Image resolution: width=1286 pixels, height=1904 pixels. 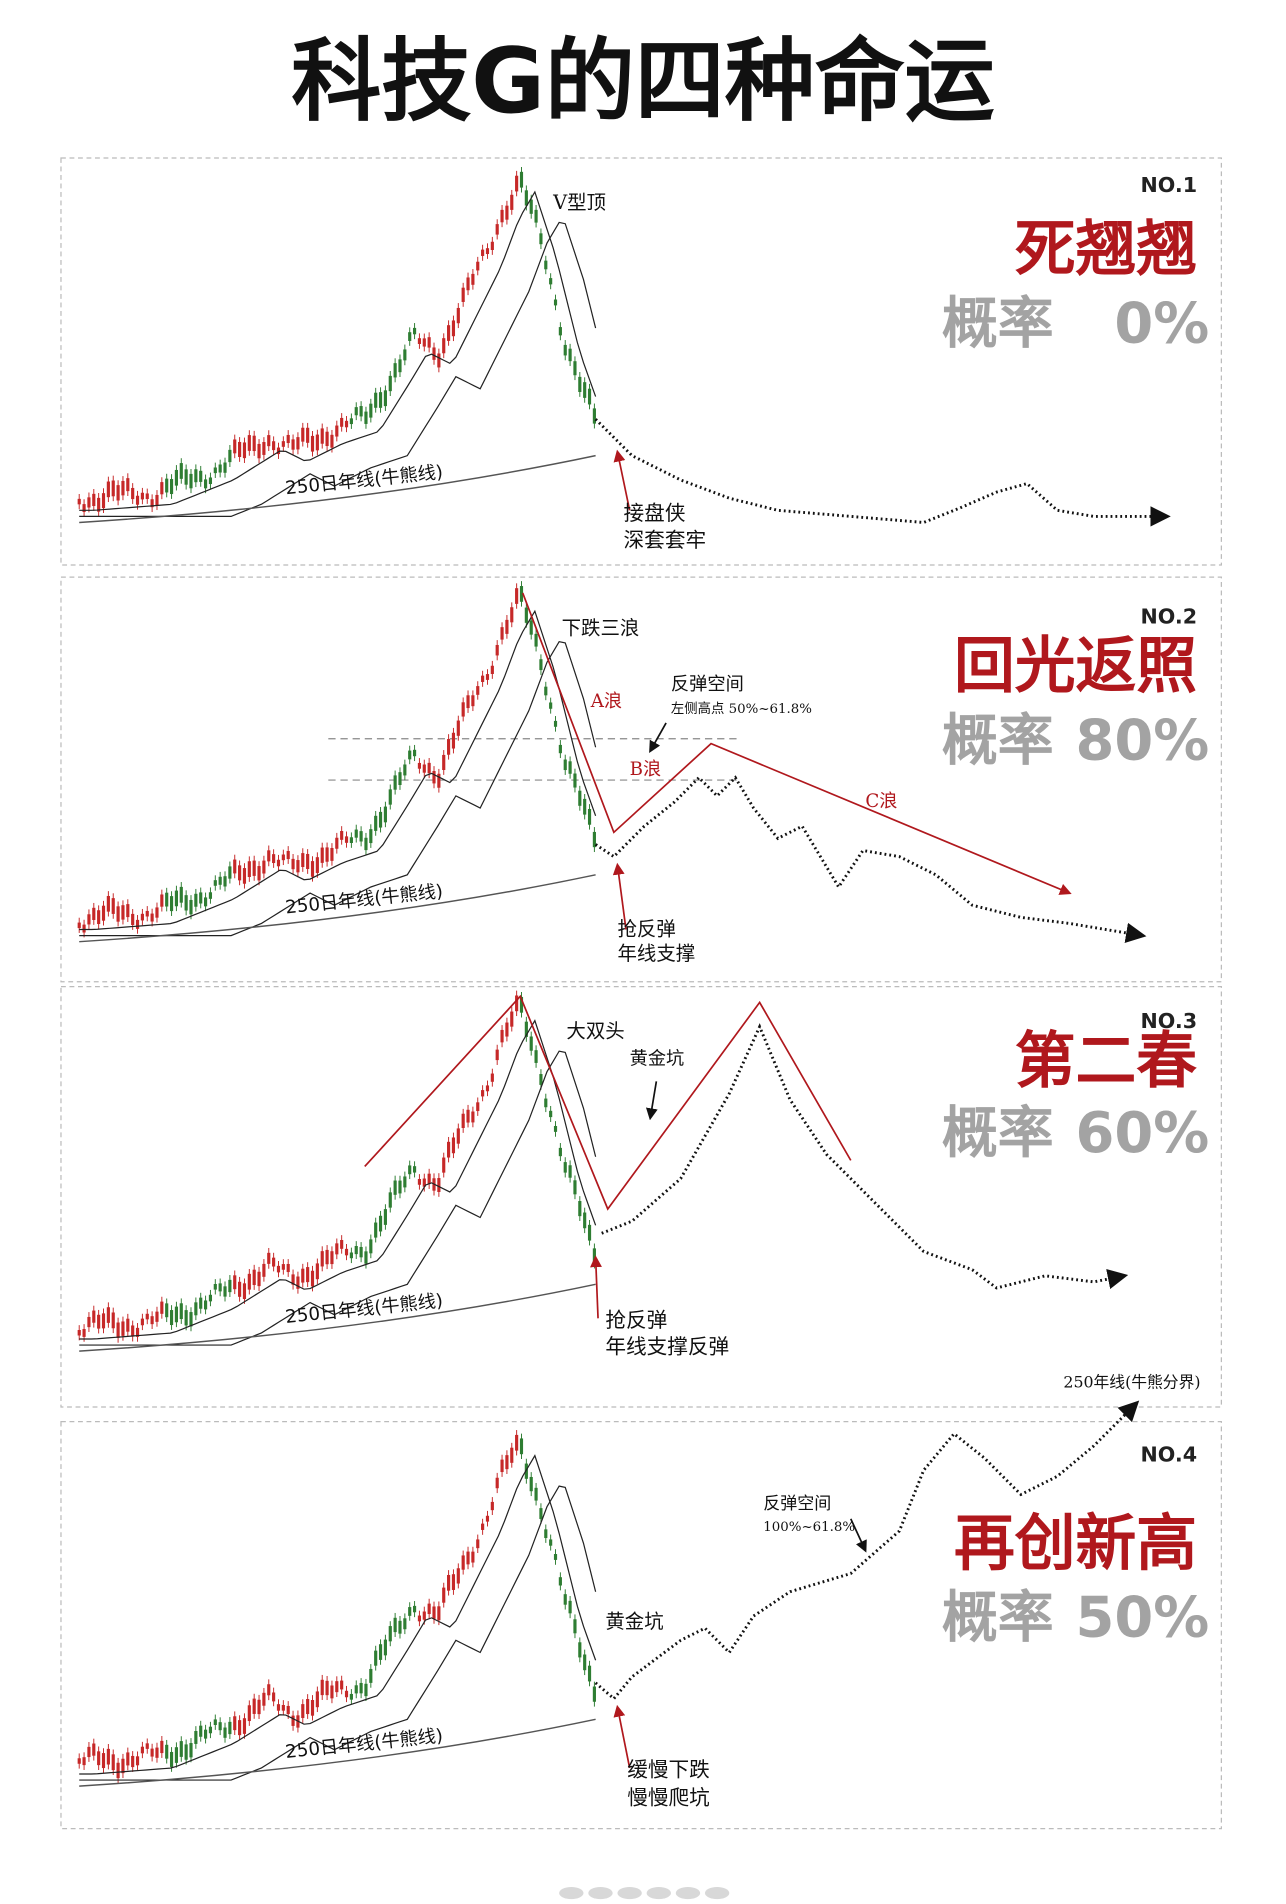 I want to click on annotation-arrow, so click(x=619, y=896).